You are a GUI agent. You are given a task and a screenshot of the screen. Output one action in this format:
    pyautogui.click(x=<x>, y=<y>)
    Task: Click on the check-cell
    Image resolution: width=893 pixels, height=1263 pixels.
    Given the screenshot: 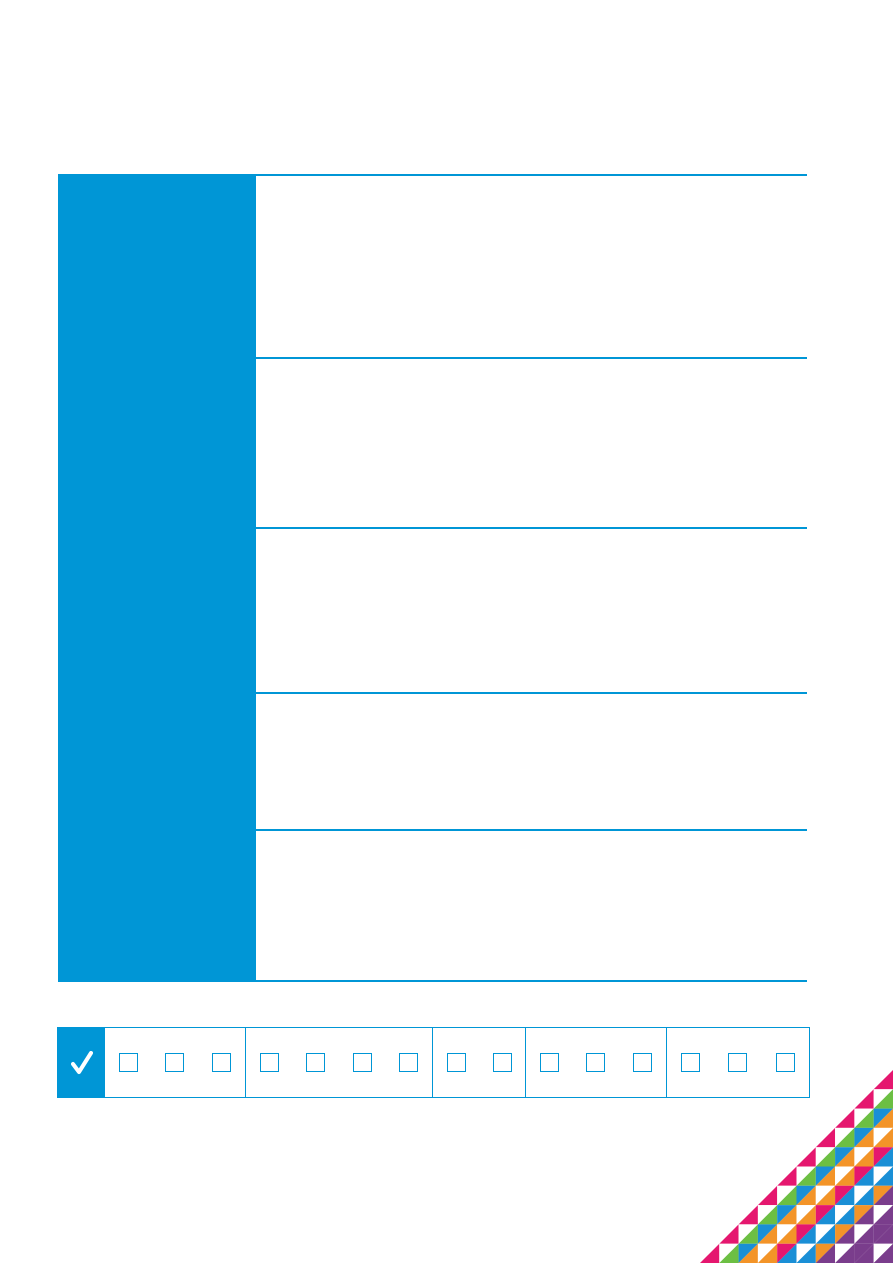 What is the action you would take?
    pyautogui.click(x=81, y=1062)
    